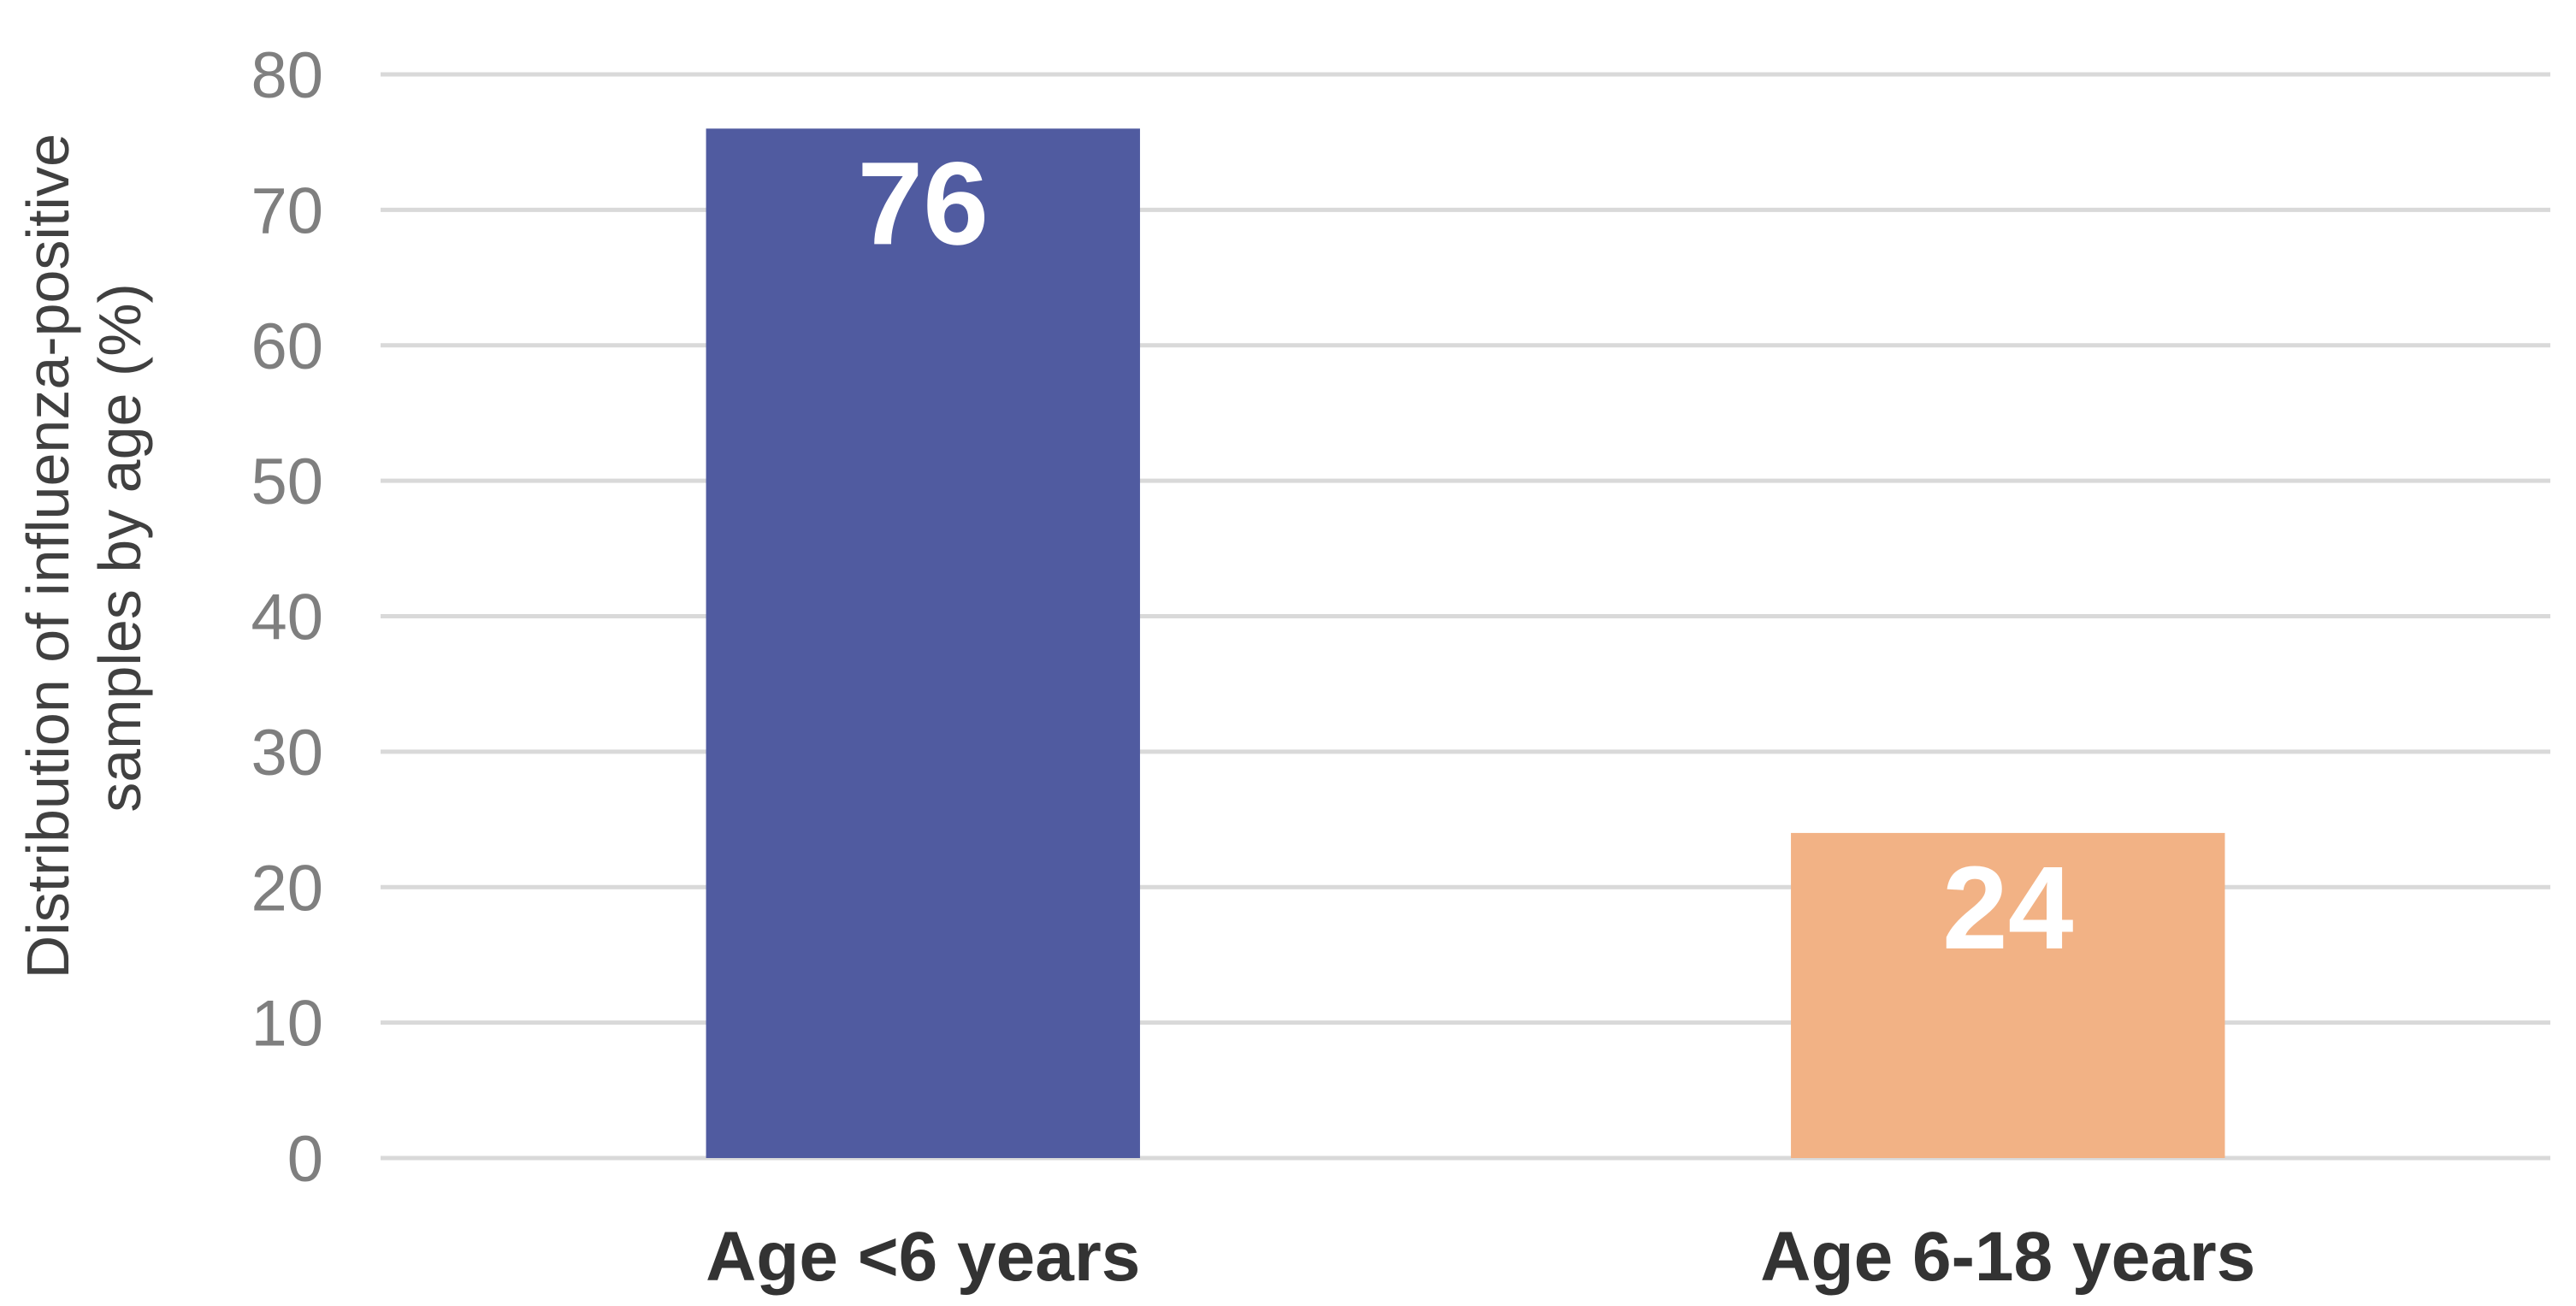 This screenshot has height=1306, width=2576. Describe the element at coordinates (287, 753) in the screenshot. I see `y-tick-label: 30` at that location.